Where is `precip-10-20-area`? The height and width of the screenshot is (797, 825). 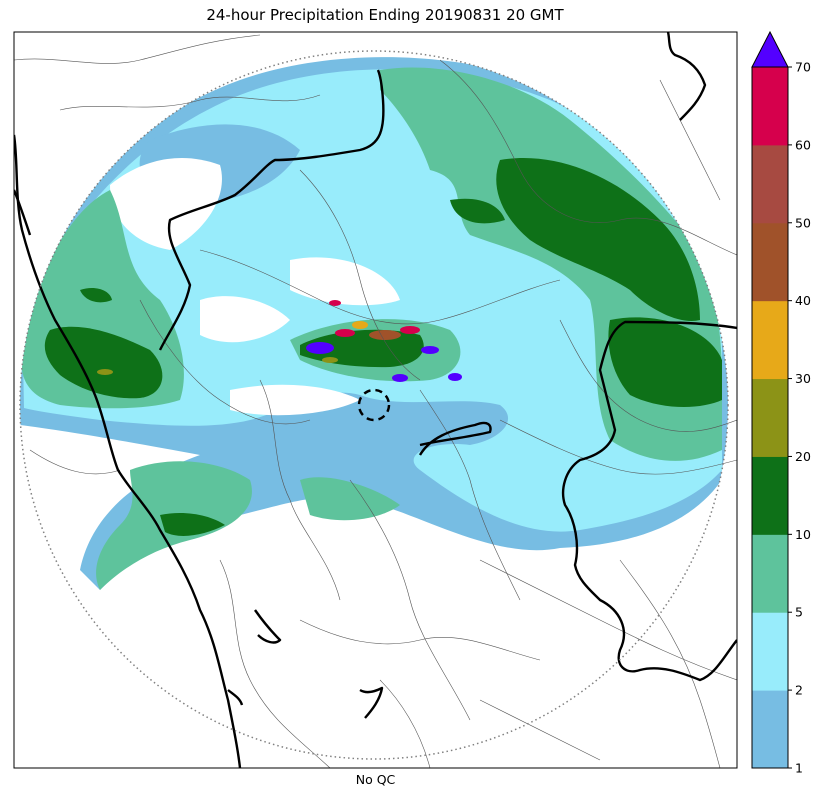
precip-10-20-area is located at coordinates (598, 239).